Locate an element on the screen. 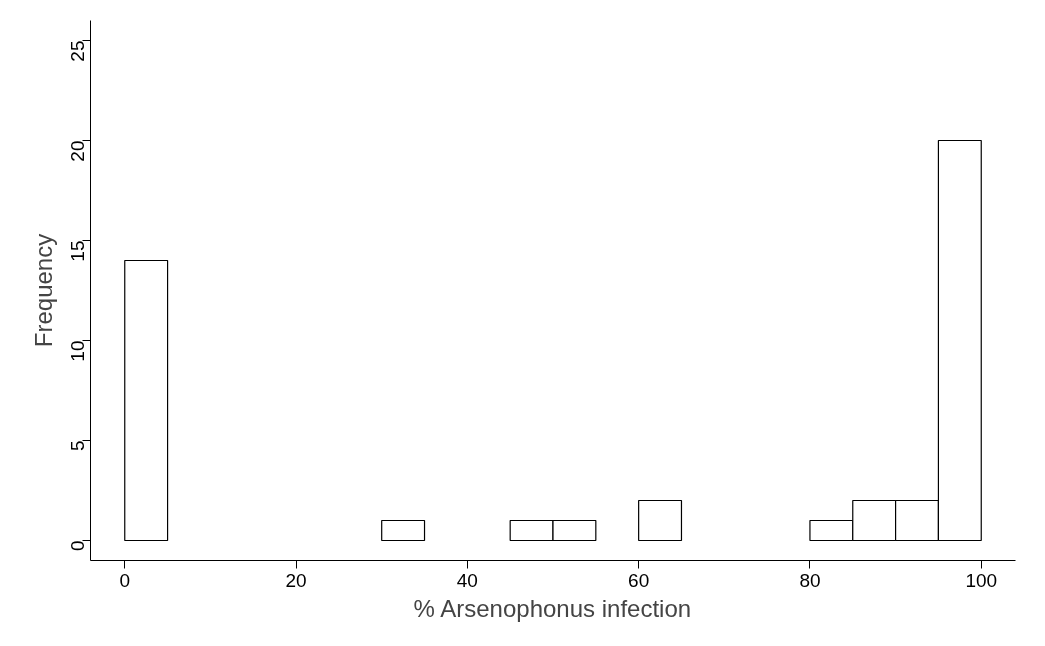 The image size is (1045, 646). x-tick-label: 60 is located at coordinates (639, 580).